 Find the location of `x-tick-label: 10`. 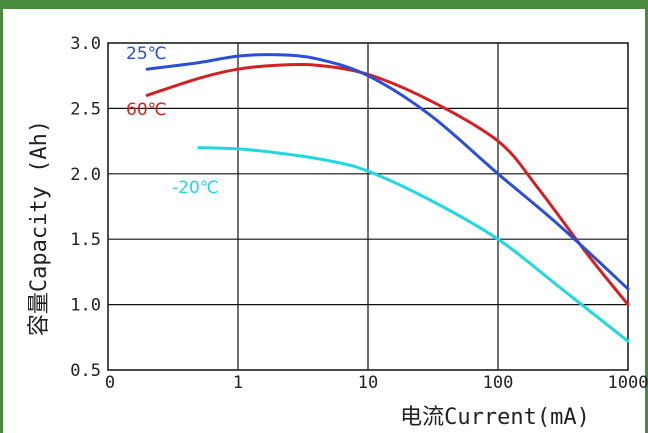

x-tick-label: 10 is located at coordinates (368, 383).